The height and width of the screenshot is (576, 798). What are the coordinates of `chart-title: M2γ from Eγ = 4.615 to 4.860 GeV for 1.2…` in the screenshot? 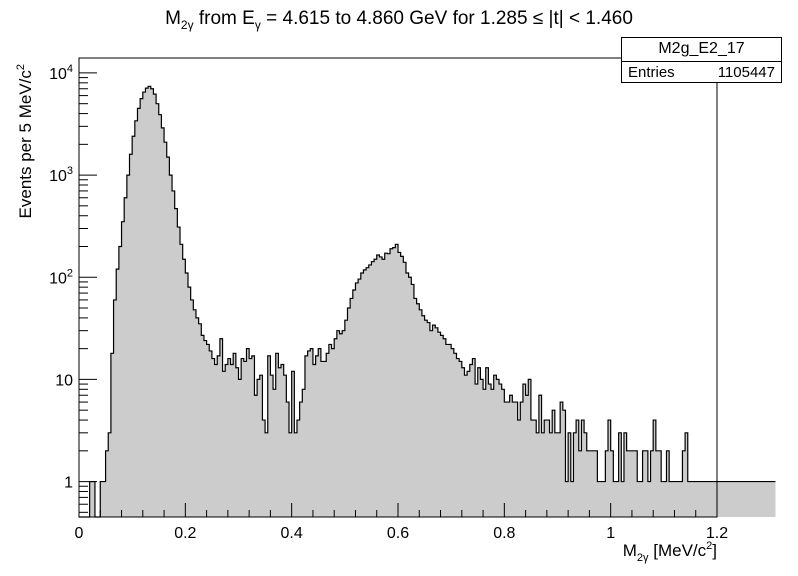 It's located at (399, 20).